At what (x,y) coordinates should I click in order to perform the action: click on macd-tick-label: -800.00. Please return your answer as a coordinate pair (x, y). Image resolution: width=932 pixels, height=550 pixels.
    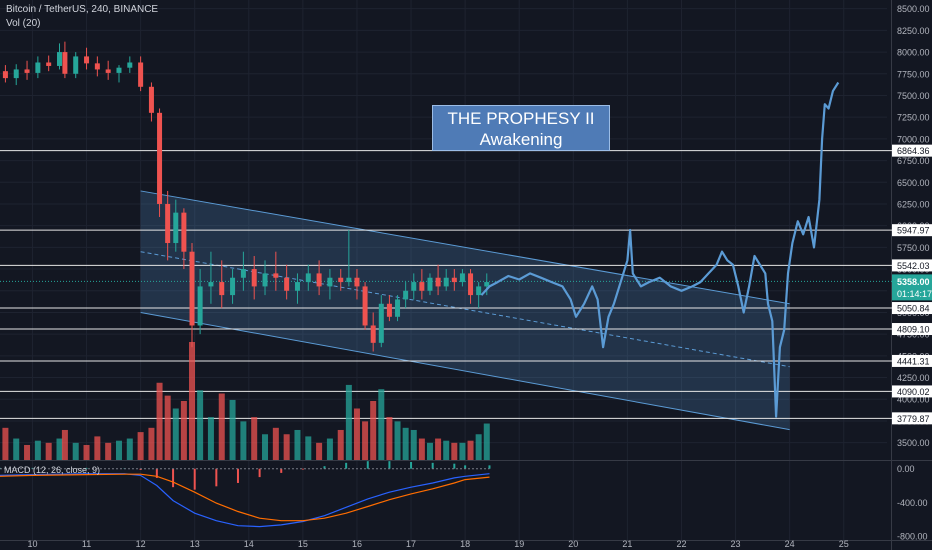
    Looking at the image, I should click on (912, 536).